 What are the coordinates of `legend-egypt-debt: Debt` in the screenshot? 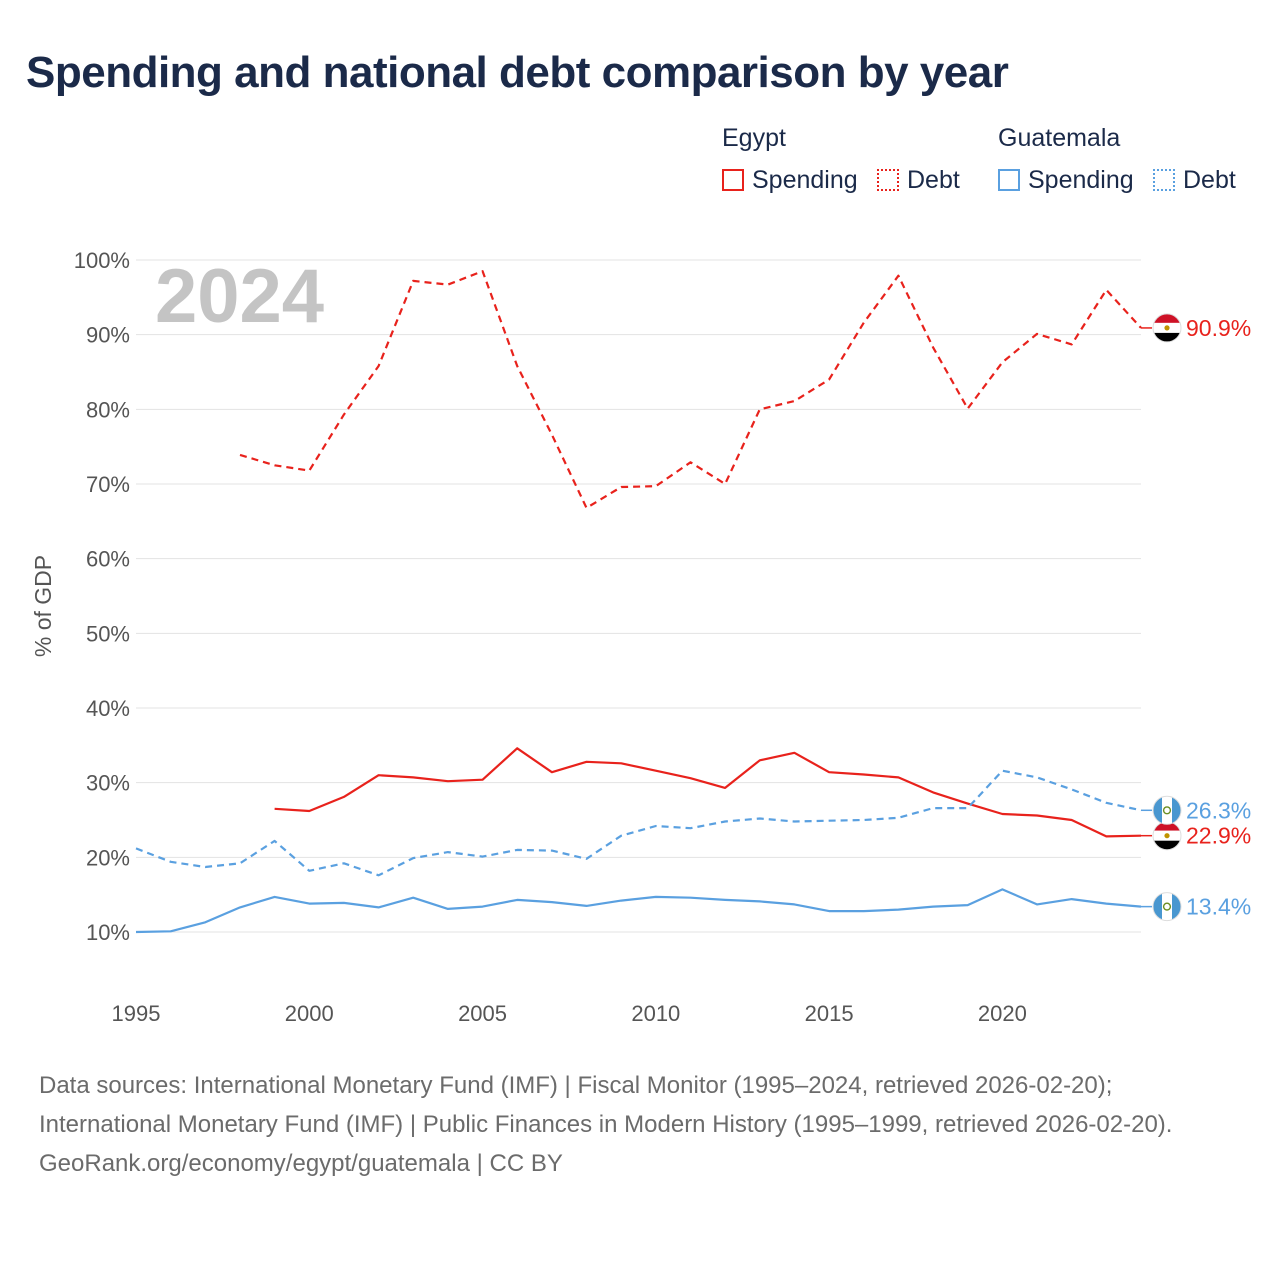 It's located at (918, 180).